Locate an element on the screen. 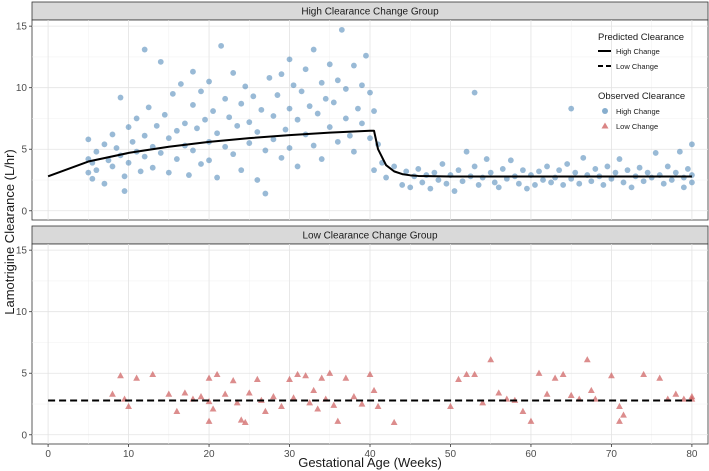 The width and height of the screenshot is (709, 471). y-tick-label: 10 is located at coordinates (22, 312).